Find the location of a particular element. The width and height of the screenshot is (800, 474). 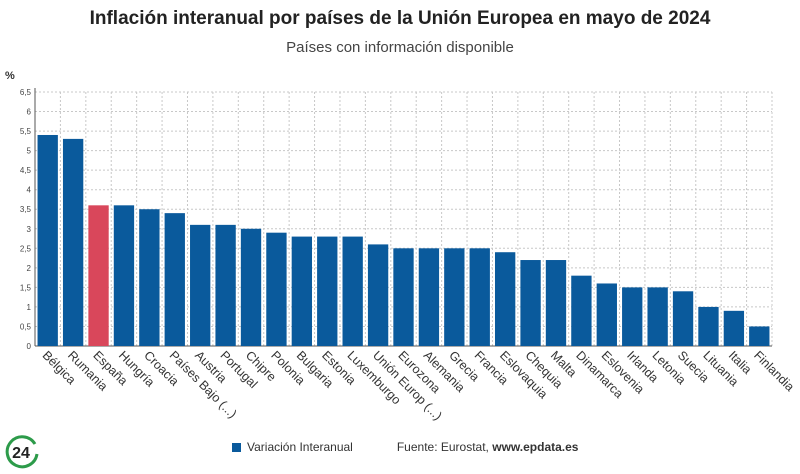

y-tick-label: 6,5 is located at coordinates (26, 92).